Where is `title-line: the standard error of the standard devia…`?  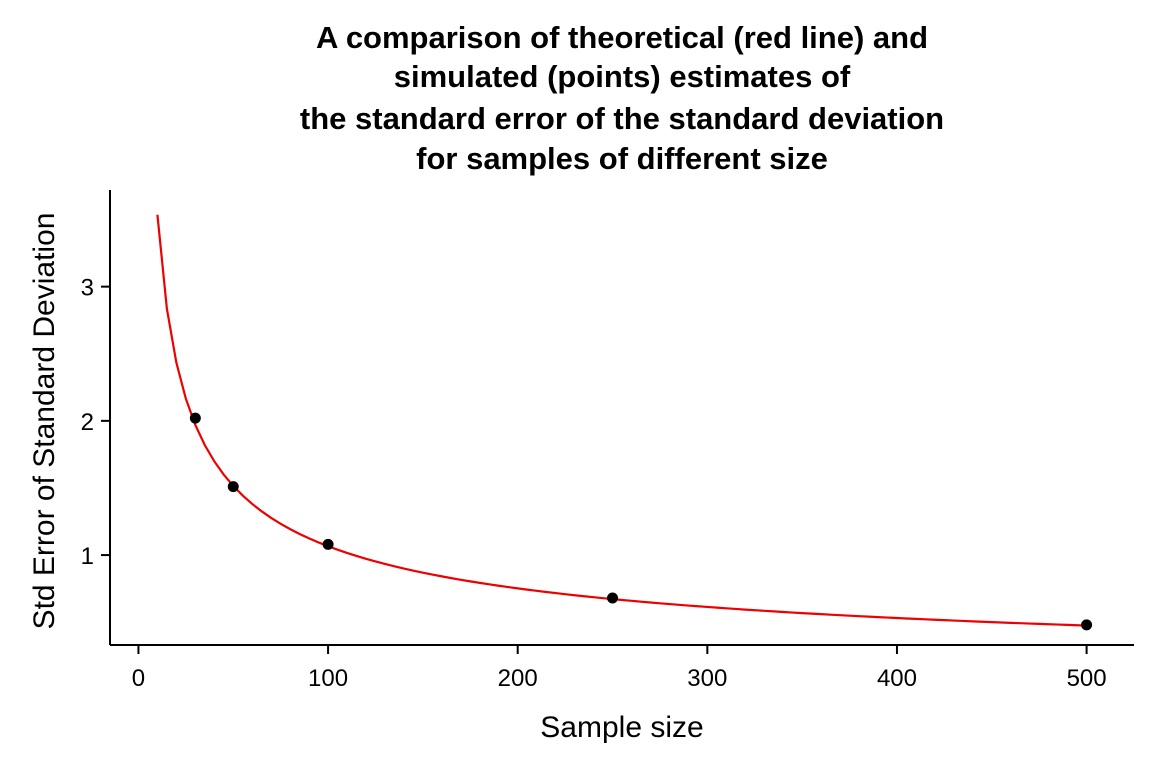
title-line: the standard error of the standard devia… is located at coordinates (622, 118).